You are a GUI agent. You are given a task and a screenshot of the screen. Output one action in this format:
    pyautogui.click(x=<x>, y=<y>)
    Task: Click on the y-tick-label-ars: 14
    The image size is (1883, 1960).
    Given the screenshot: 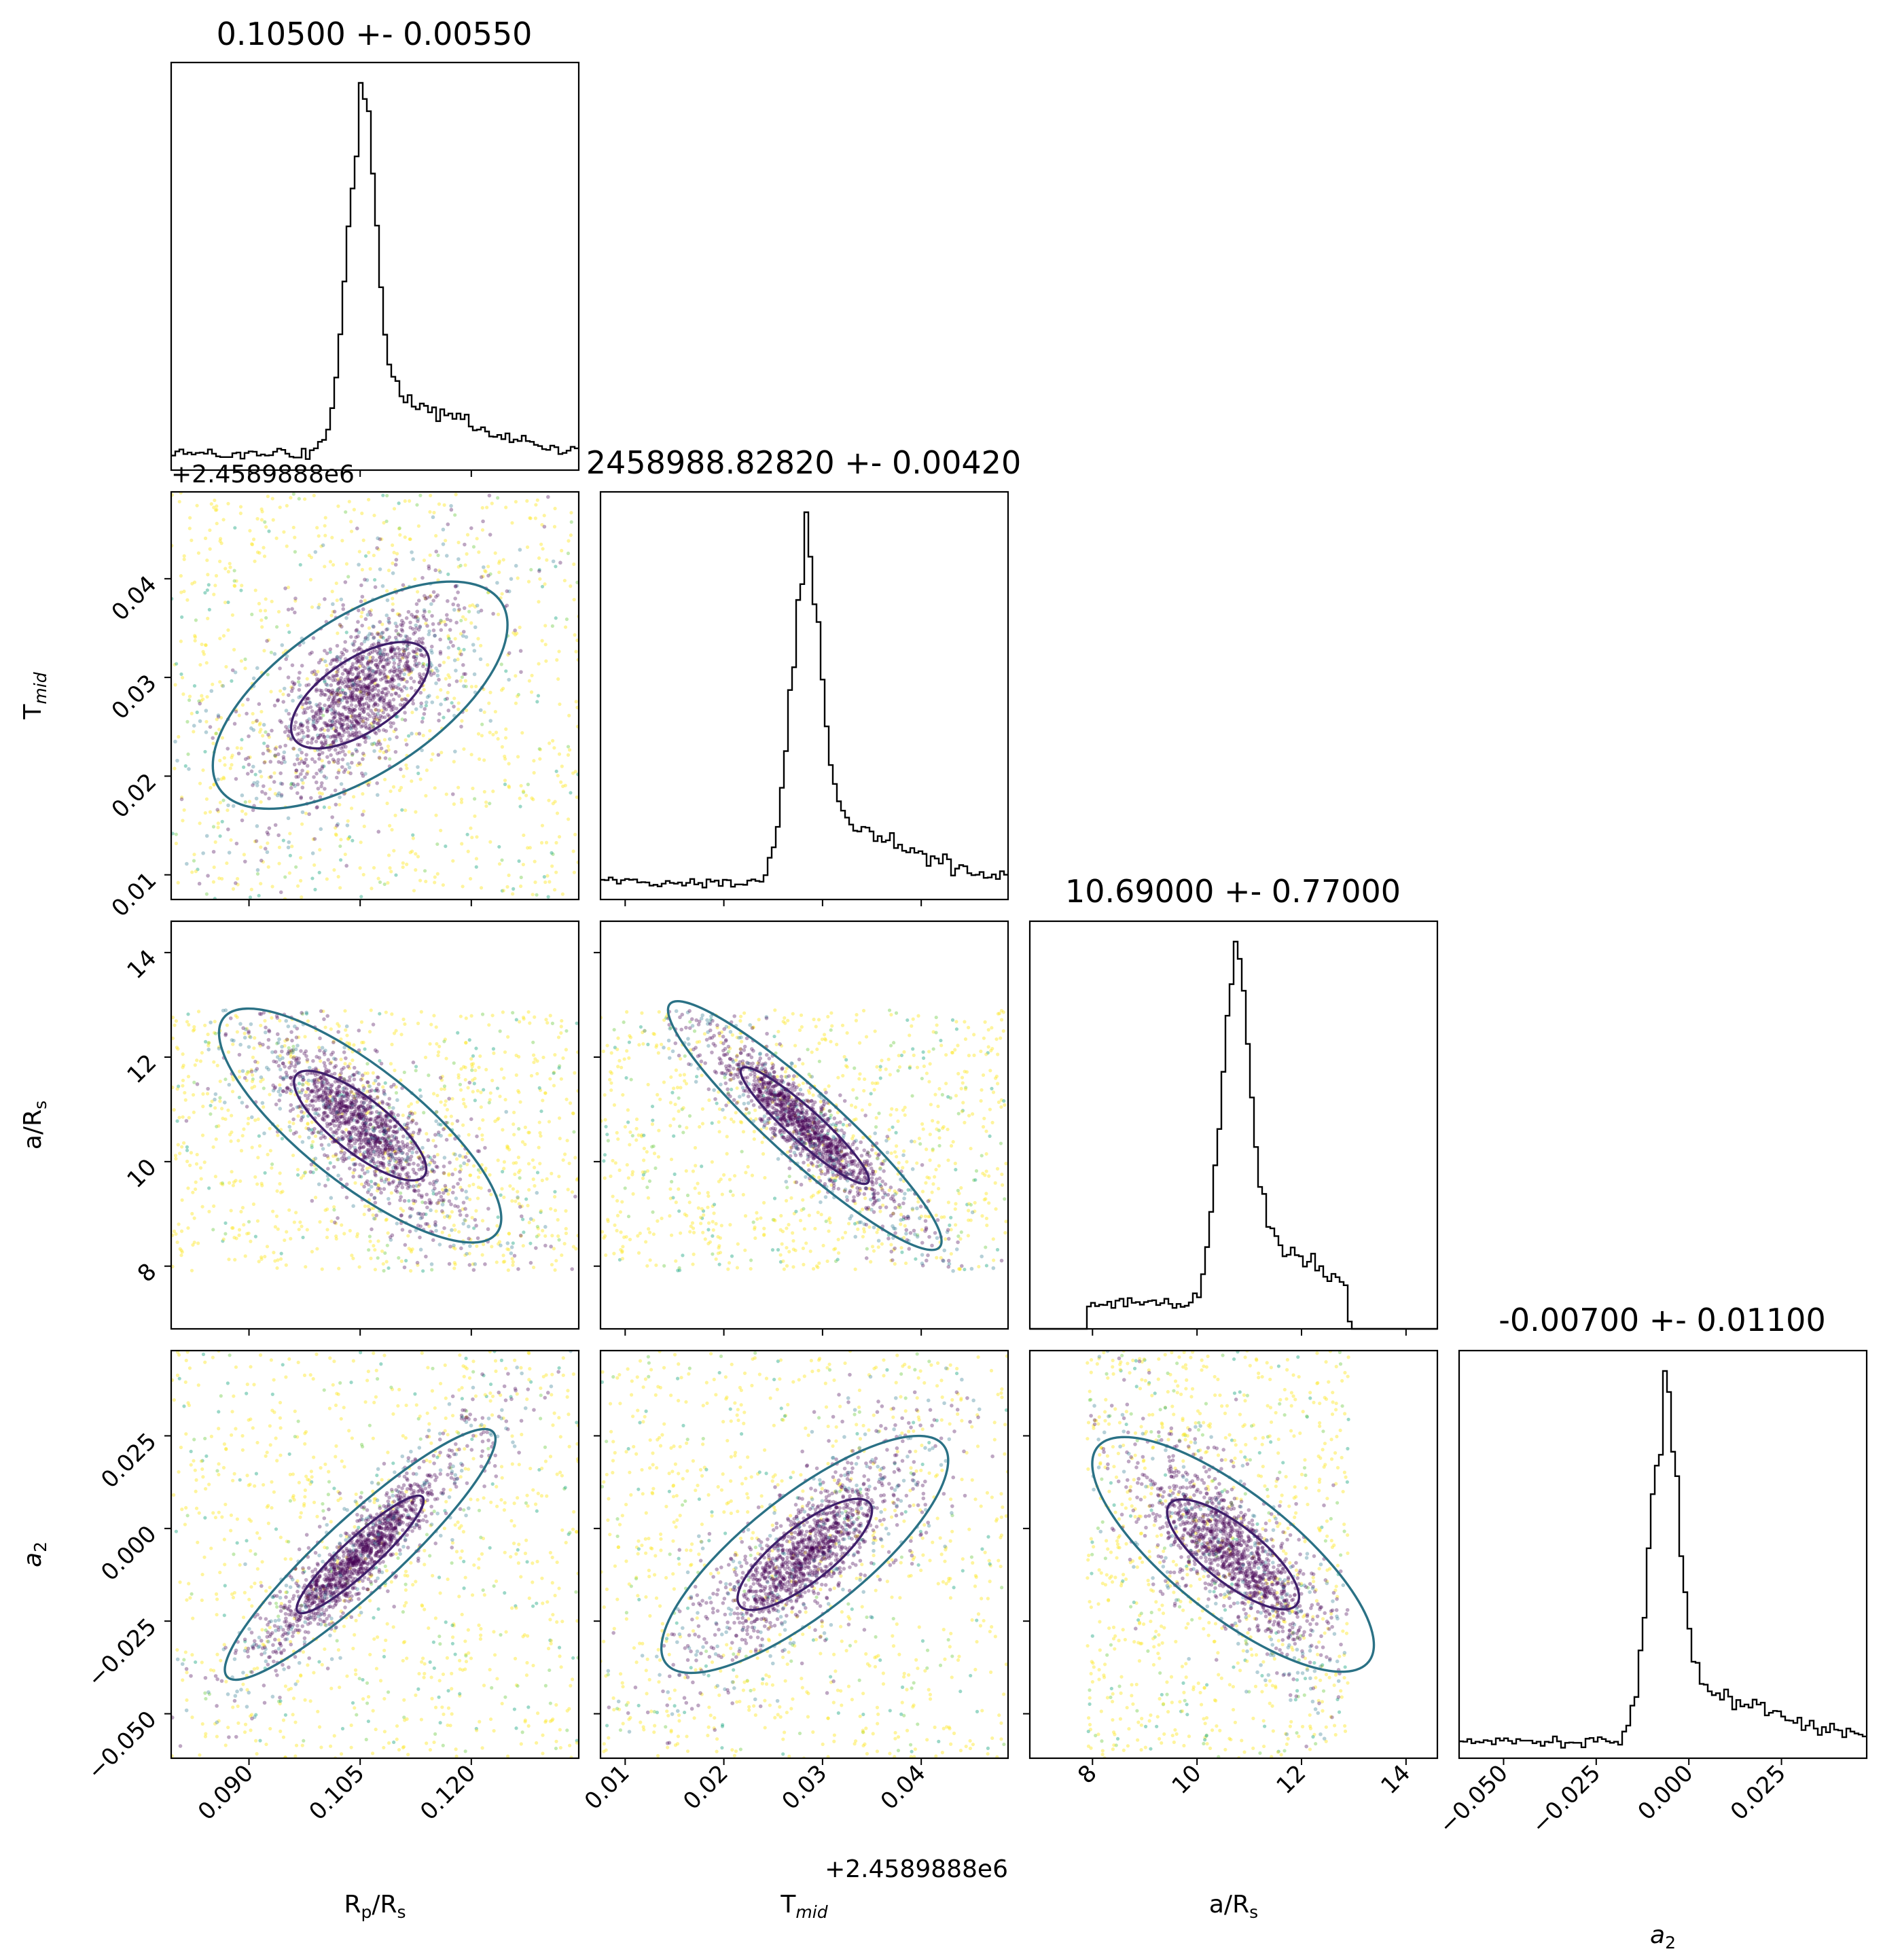 What is the action you would take?
    pyautogui.click(x=142, y=964)
    